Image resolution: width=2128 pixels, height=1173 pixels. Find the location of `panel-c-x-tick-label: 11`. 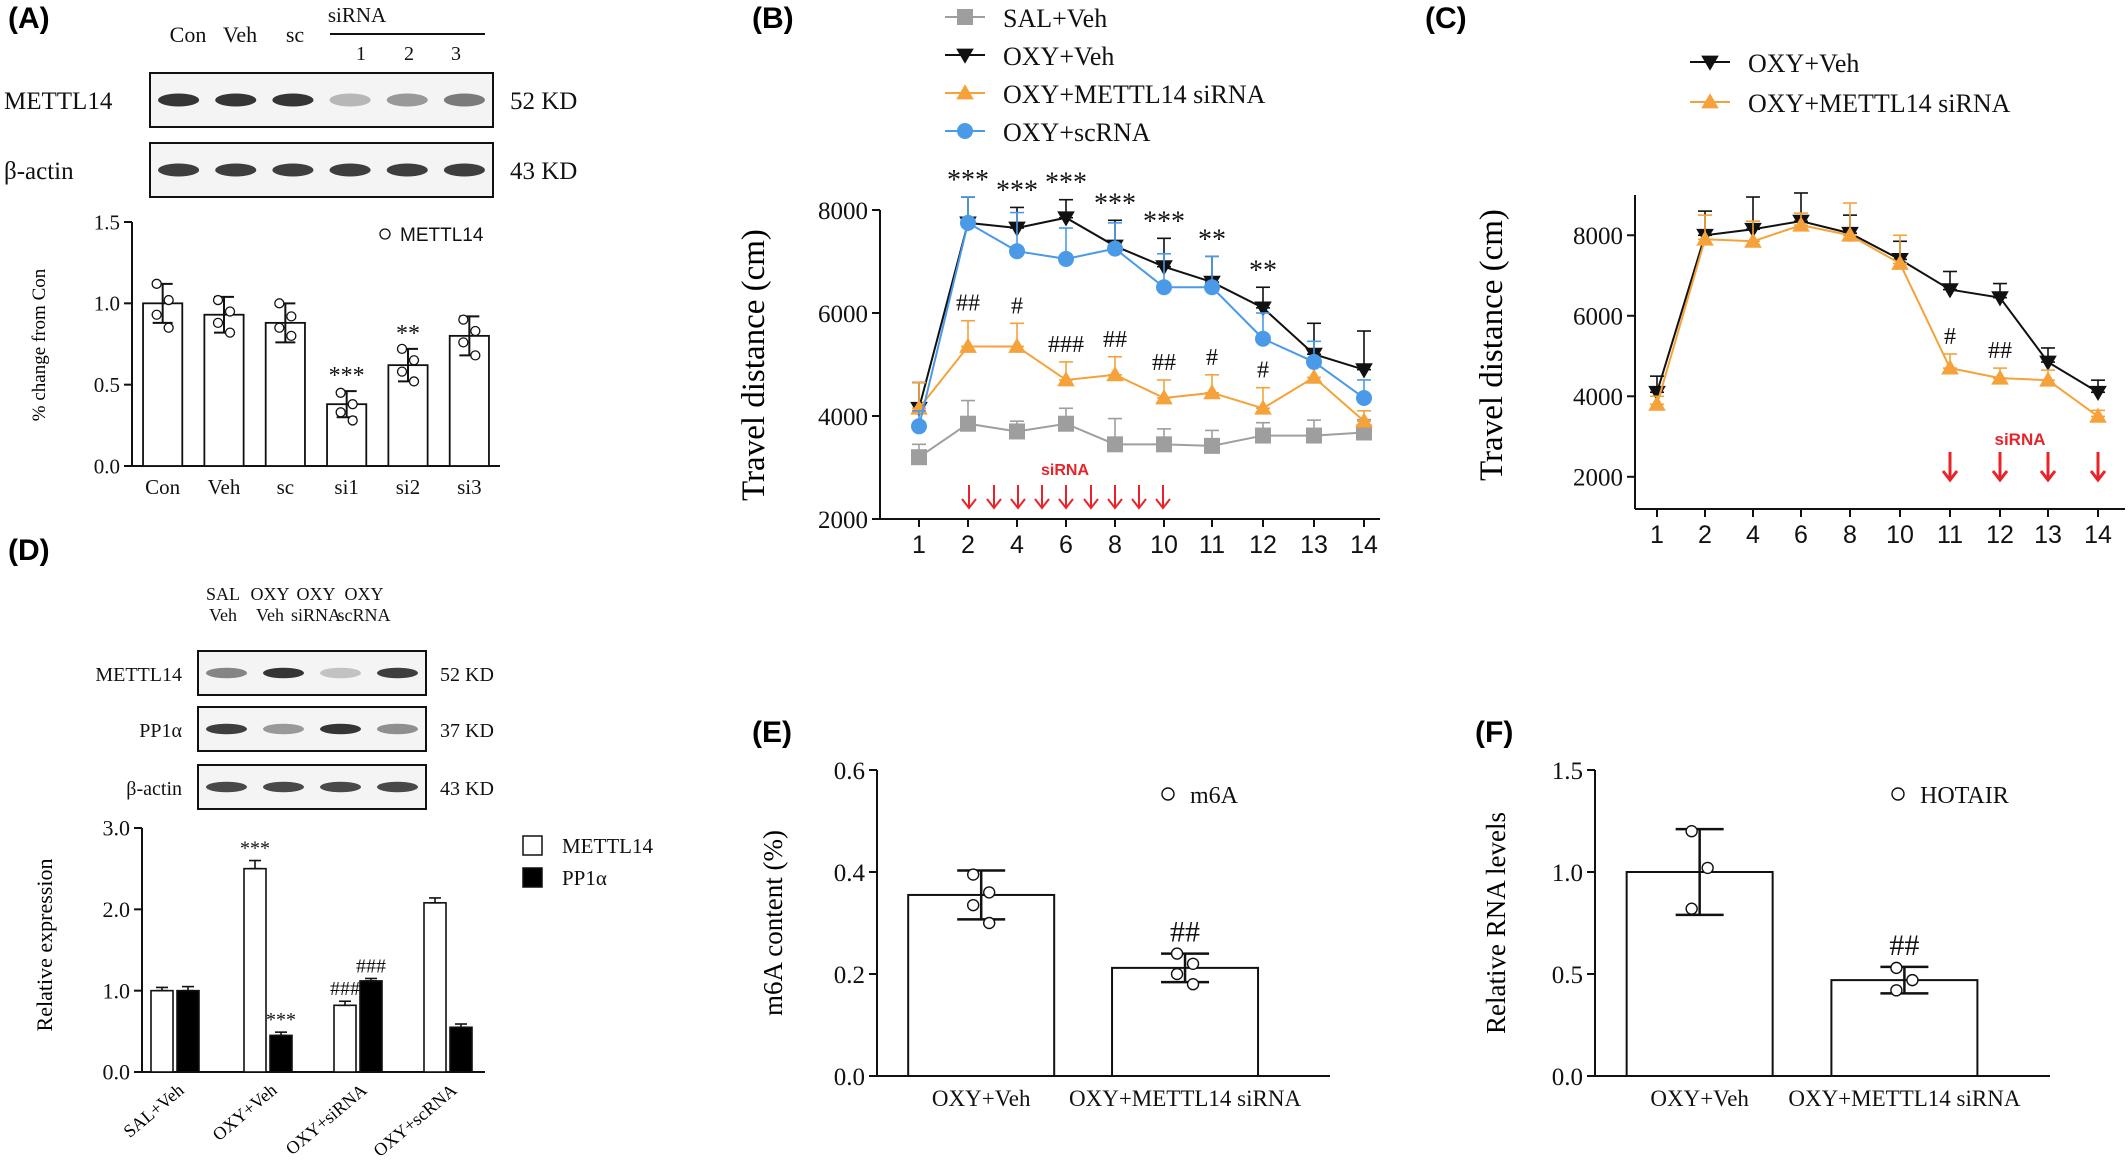

panel-c-x-tick-label: 11 is located at coordinates (1950, 535).